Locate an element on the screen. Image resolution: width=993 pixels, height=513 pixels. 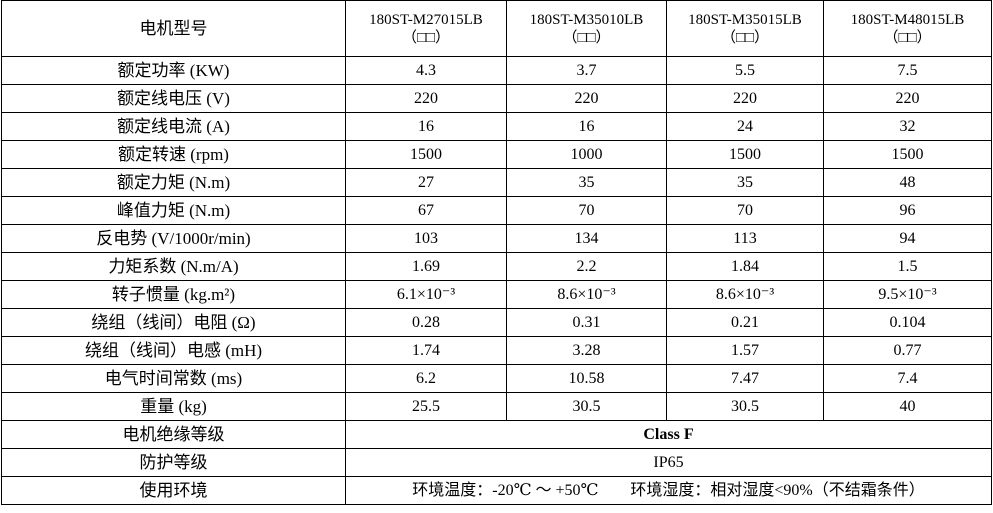
row-label: 转子惯量 (kg.m²) is located at coordinates (173, 294).